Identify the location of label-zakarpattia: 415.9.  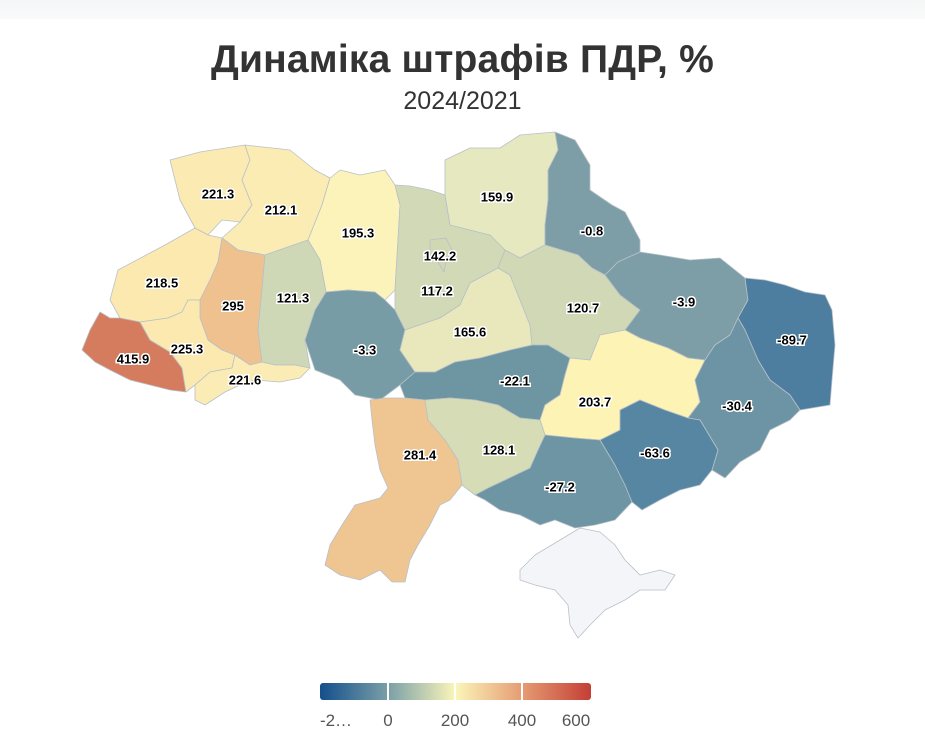
(133, 358).